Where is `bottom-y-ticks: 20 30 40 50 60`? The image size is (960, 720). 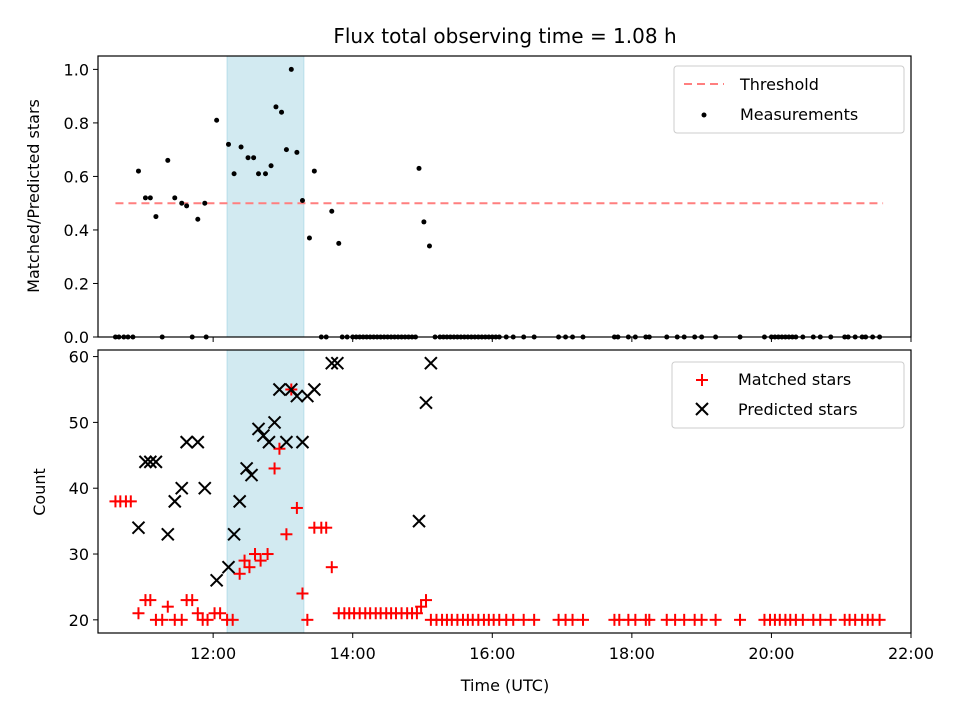
bottom-y-ticks: 20 30 40 50 60 is located at coordinates (83, 489).